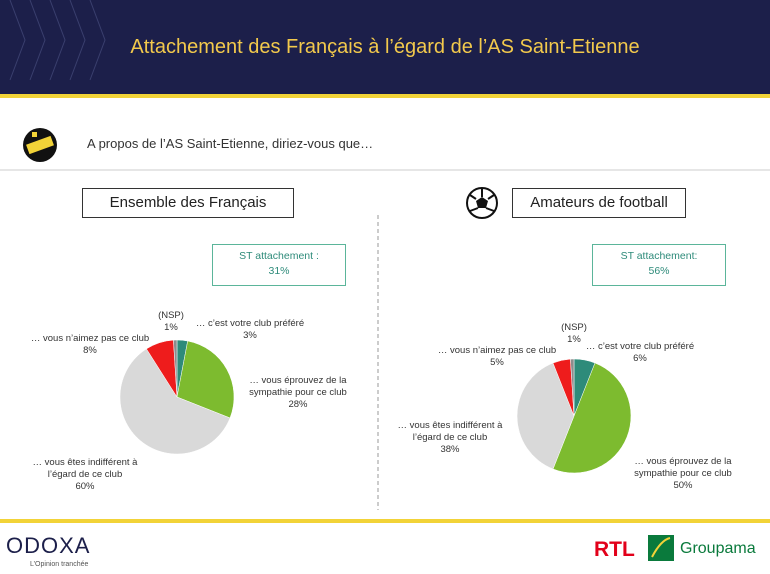 Image resolution: width=770 pixels, height=574 pixels. I want to click on annotation: ST attachement : 31%, so click(279, 265).